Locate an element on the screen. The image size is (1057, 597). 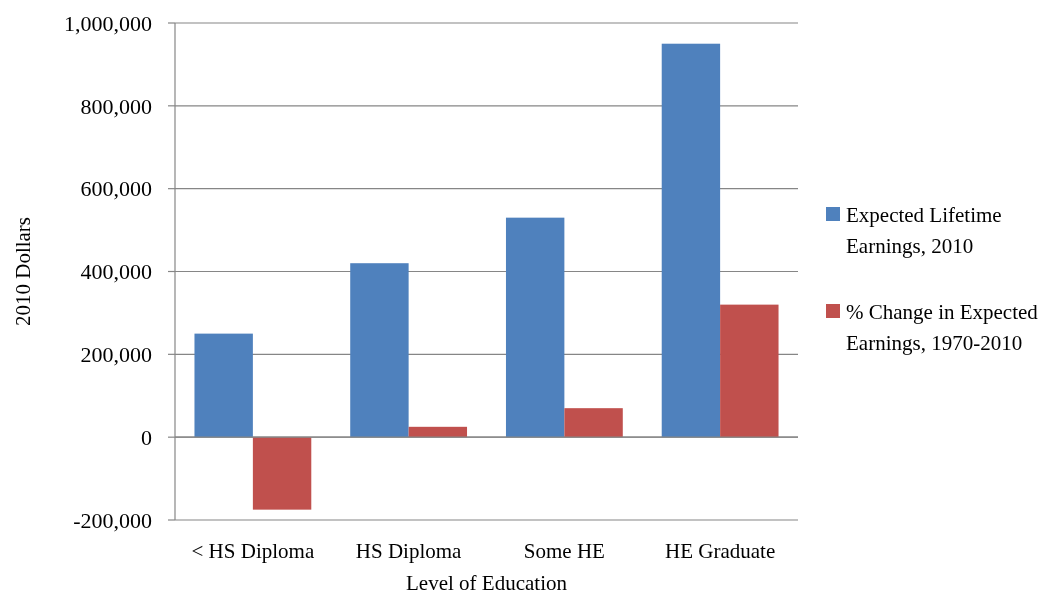
x-tick-label: Some HE is located at coordinates (564, 551).